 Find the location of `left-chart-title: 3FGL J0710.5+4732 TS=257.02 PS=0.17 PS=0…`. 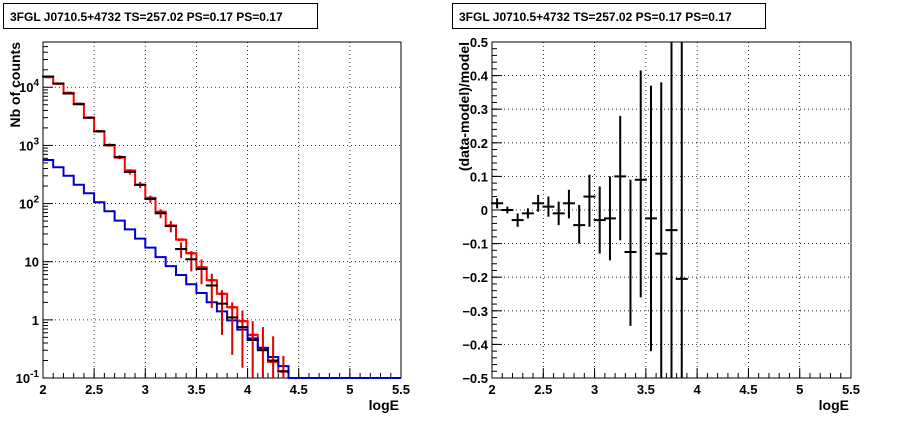

left-chart-title: 3FGL J0710.5+4732 TS=257.02 PS=0.17 PS=0… is located at coordinates (160, 16).